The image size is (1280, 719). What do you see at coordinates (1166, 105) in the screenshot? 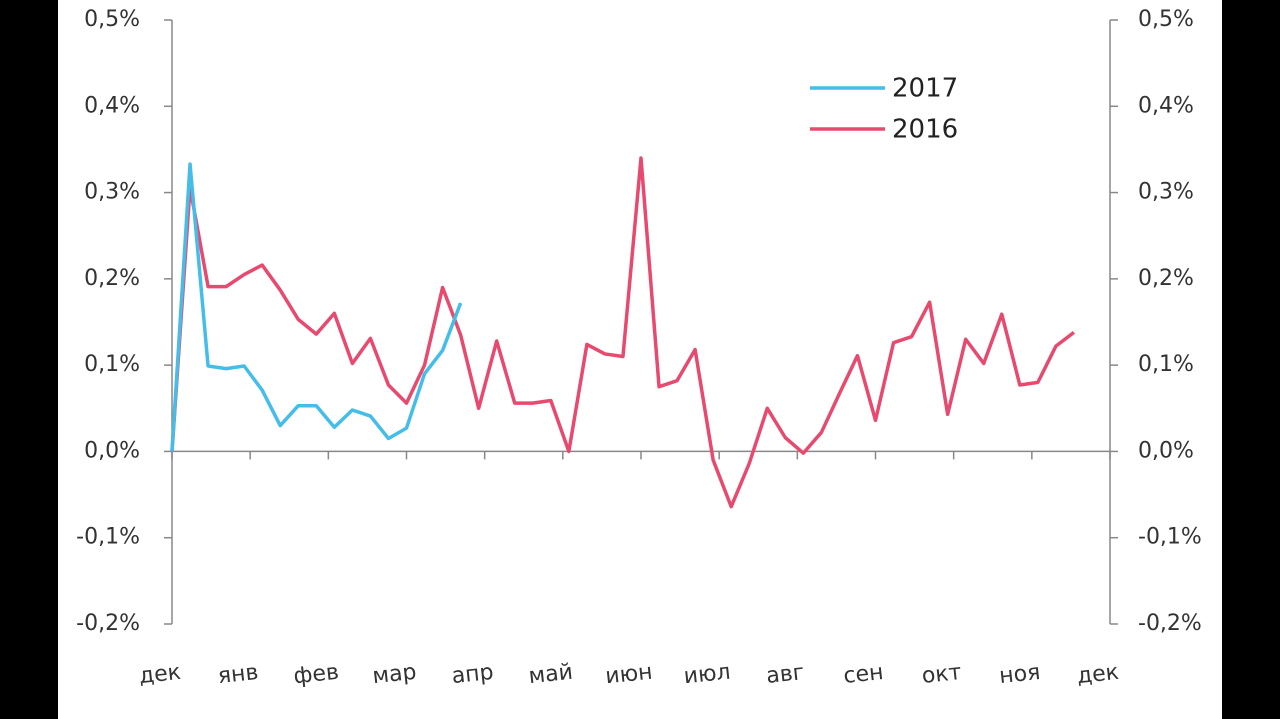
I see `y2-tick-label: 0,4%` at bounding box center [1166, 105].